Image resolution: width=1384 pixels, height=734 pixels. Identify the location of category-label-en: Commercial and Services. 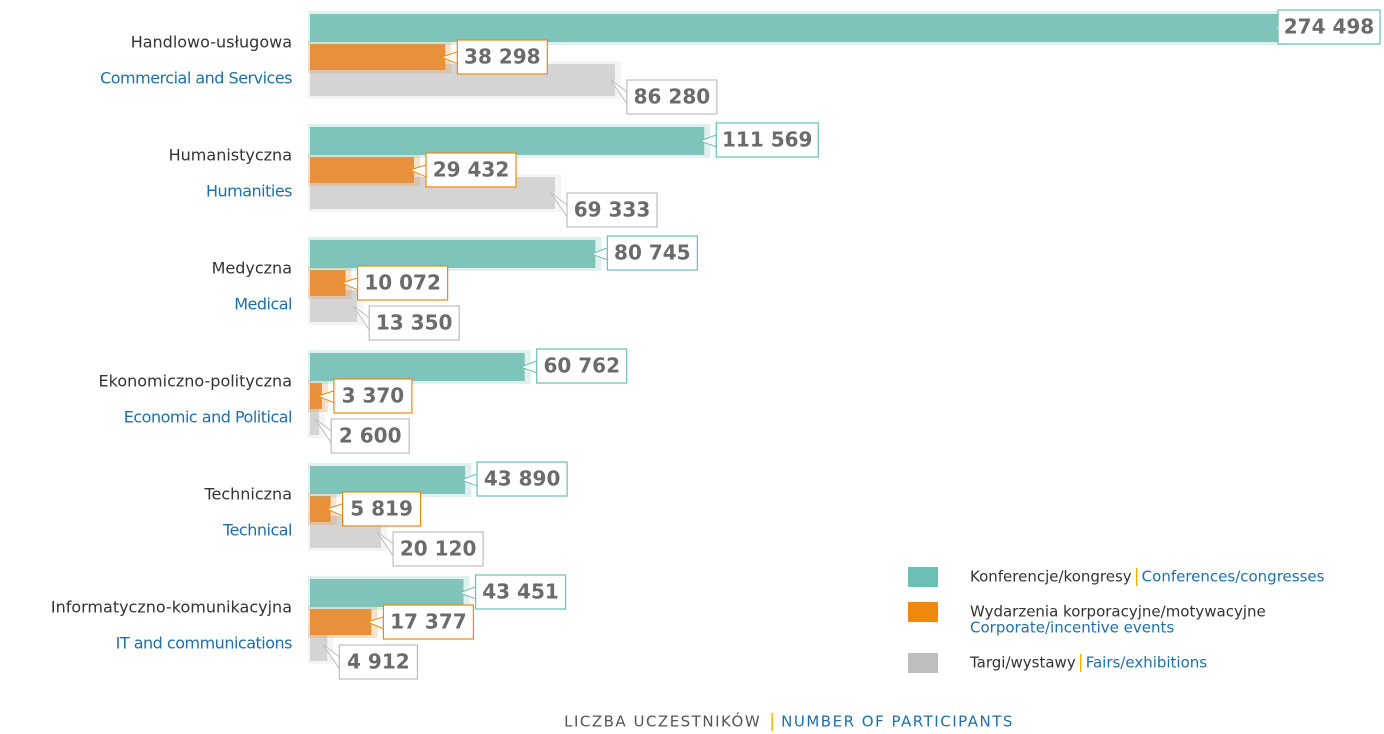
(196, 78).